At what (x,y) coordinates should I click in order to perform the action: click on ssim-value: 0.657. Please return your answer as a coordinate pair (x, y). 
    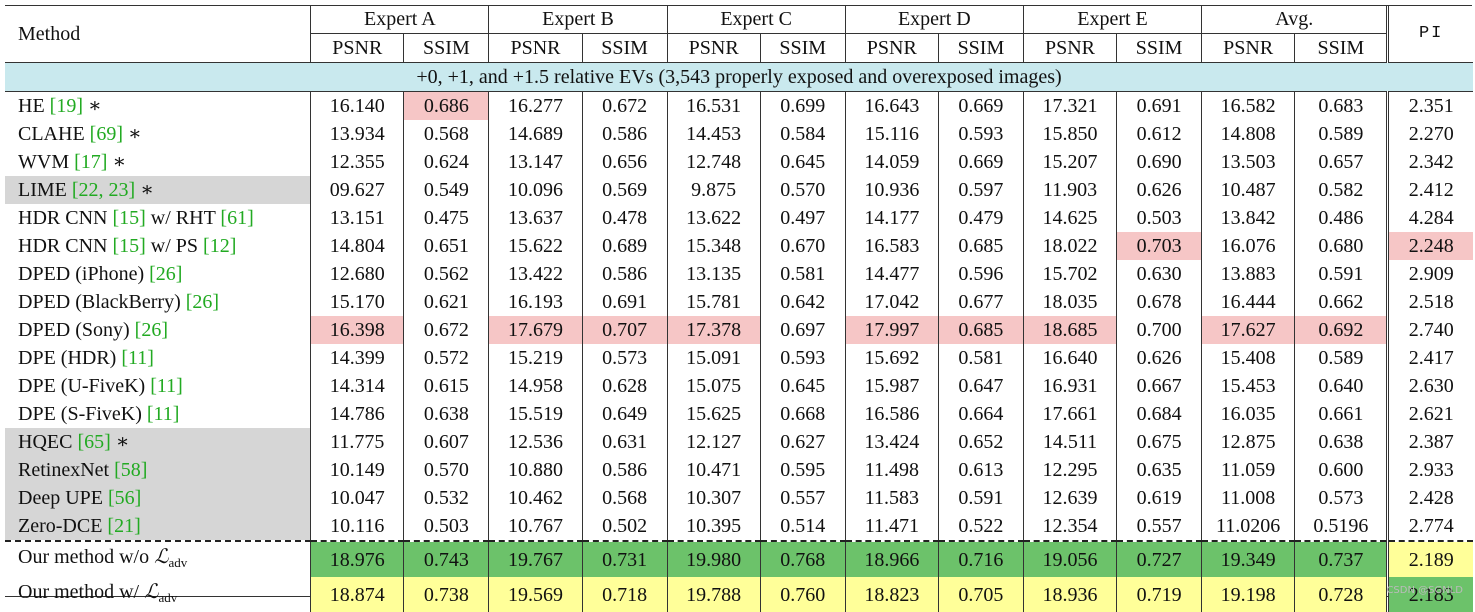
    Looking at the image, I should click on (1341, 162).